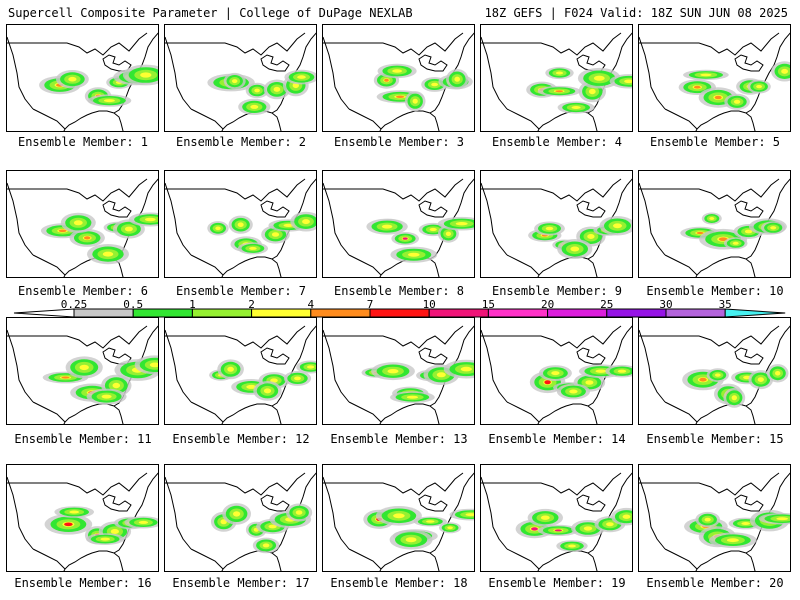  What do you see at coordinates (83, 439) in the screenshot?
I see `member-label: Ensemble Member: 11` at bounding box center [83, 439].